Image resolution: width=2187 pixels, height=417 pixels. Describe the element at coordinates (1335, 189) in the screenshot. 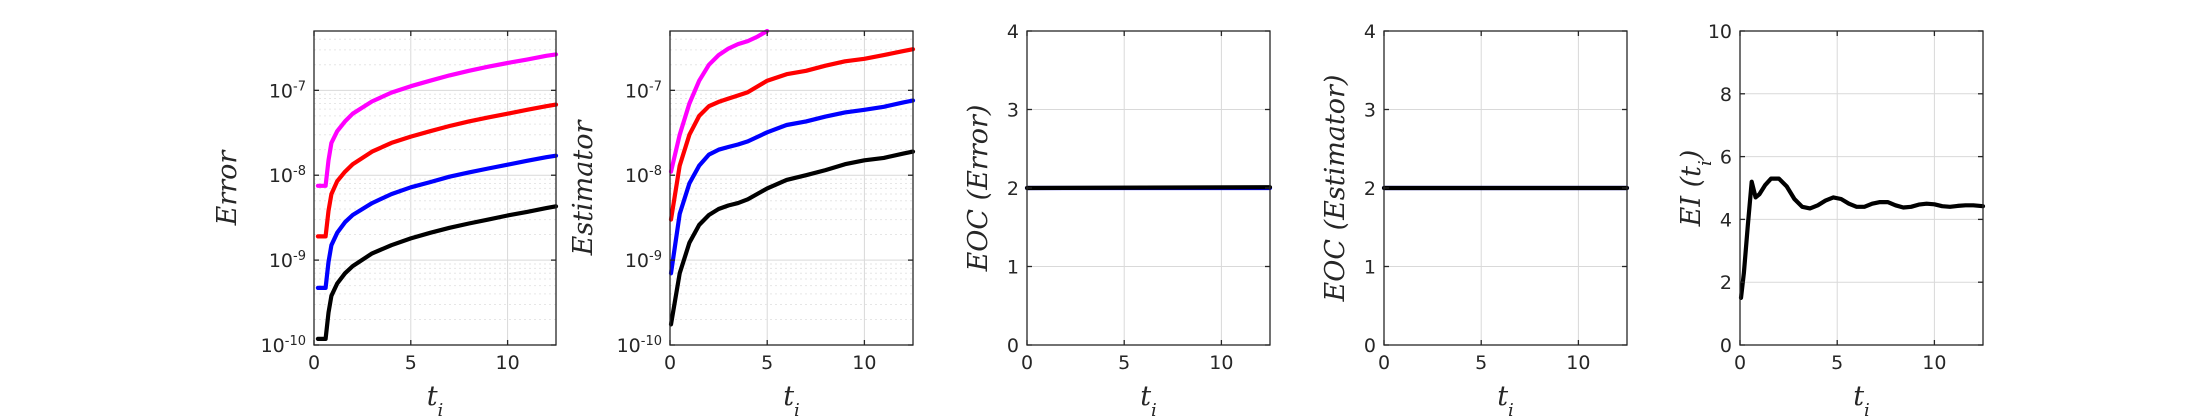

I see `y-axis-label: EOC (Estimator)` at that location.